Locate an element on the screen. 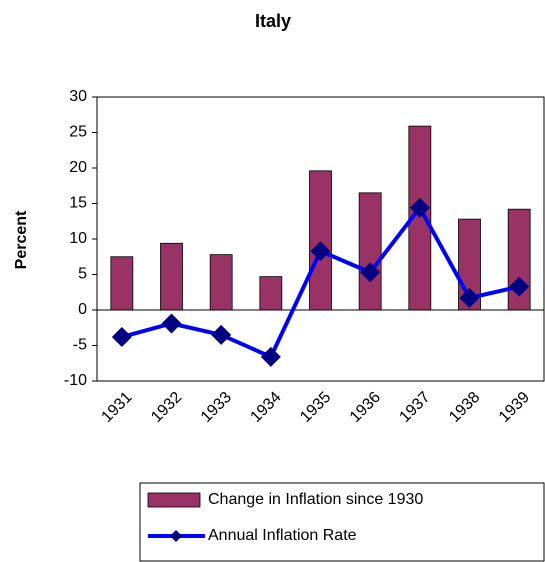 Image resolution: width=545 pixels, height=562 pixels. y-tick-label: -5 is located at coordinates (80, 345).